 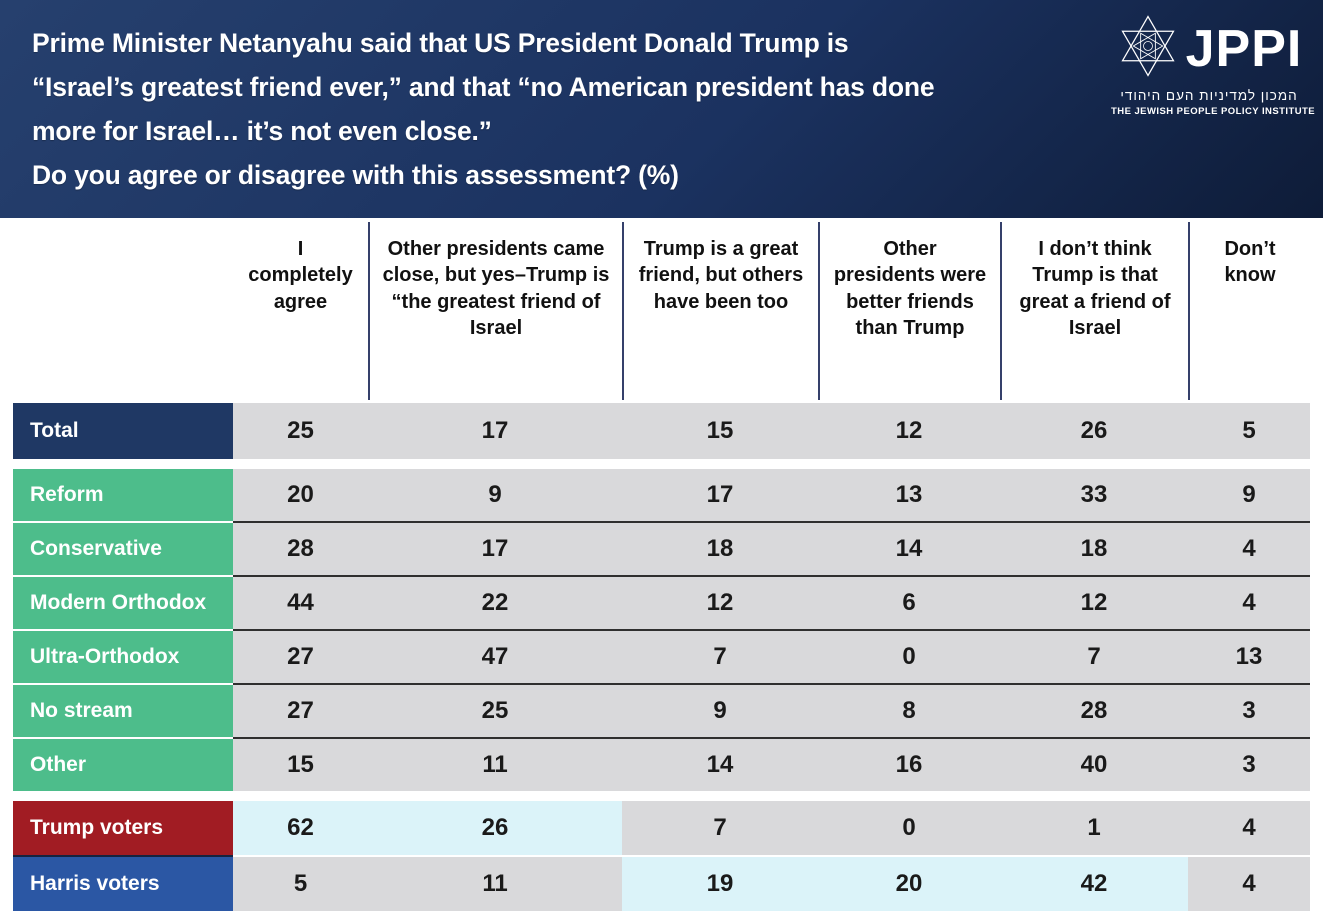 I want to click on value-cell: 44, so click(x=300, y=603).